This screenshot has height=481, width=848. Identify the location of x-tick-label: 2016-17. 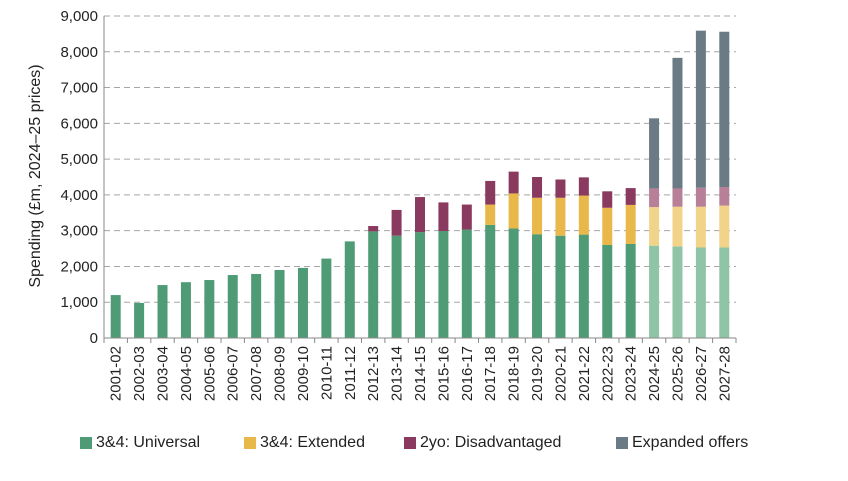
(467, 373).